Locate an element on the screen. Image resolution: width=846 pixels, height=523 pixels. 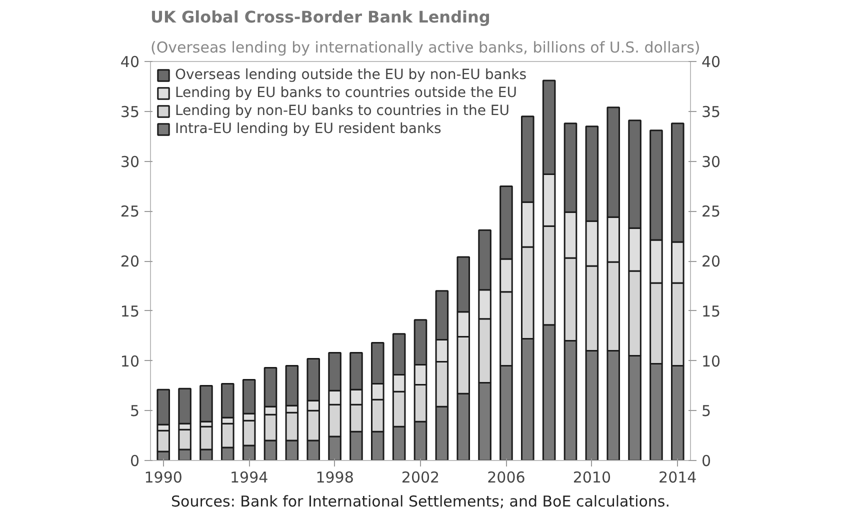
y-tick-label: 40 is located at coordinates (130, 62).